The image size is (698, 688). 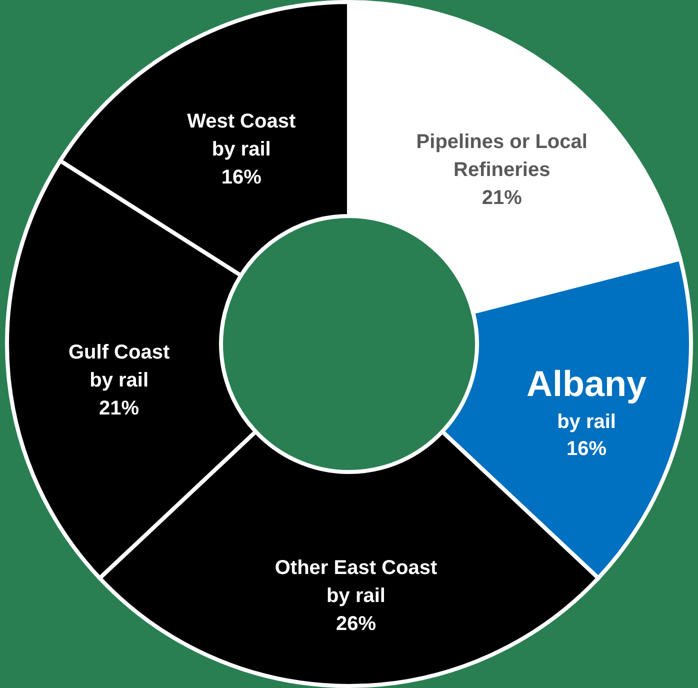 I want to click on slice-label: Pipelines or Local Refineries, so click(x=502, y=155).